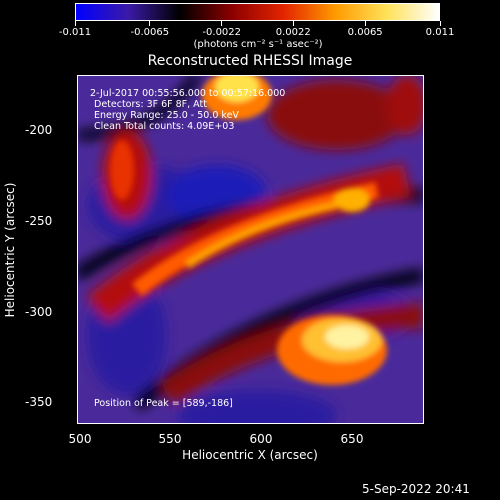 This screenshot has height=500, width=500. Describe the element at coordinates (39, 221) in the screenshot. I see `y-tick-label: -250` at that location.